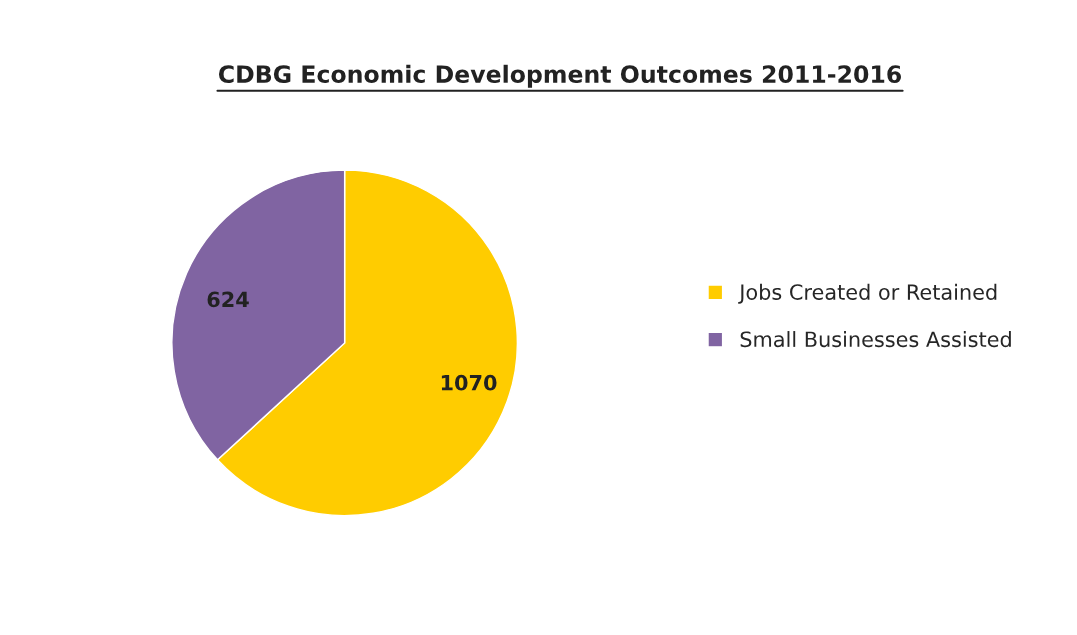 This screenshot has width=1077, height=635. Describe the element at coordinates (867, 293) in the screenshot. I see `legend-label: Jobs Created or Retained` at that location.